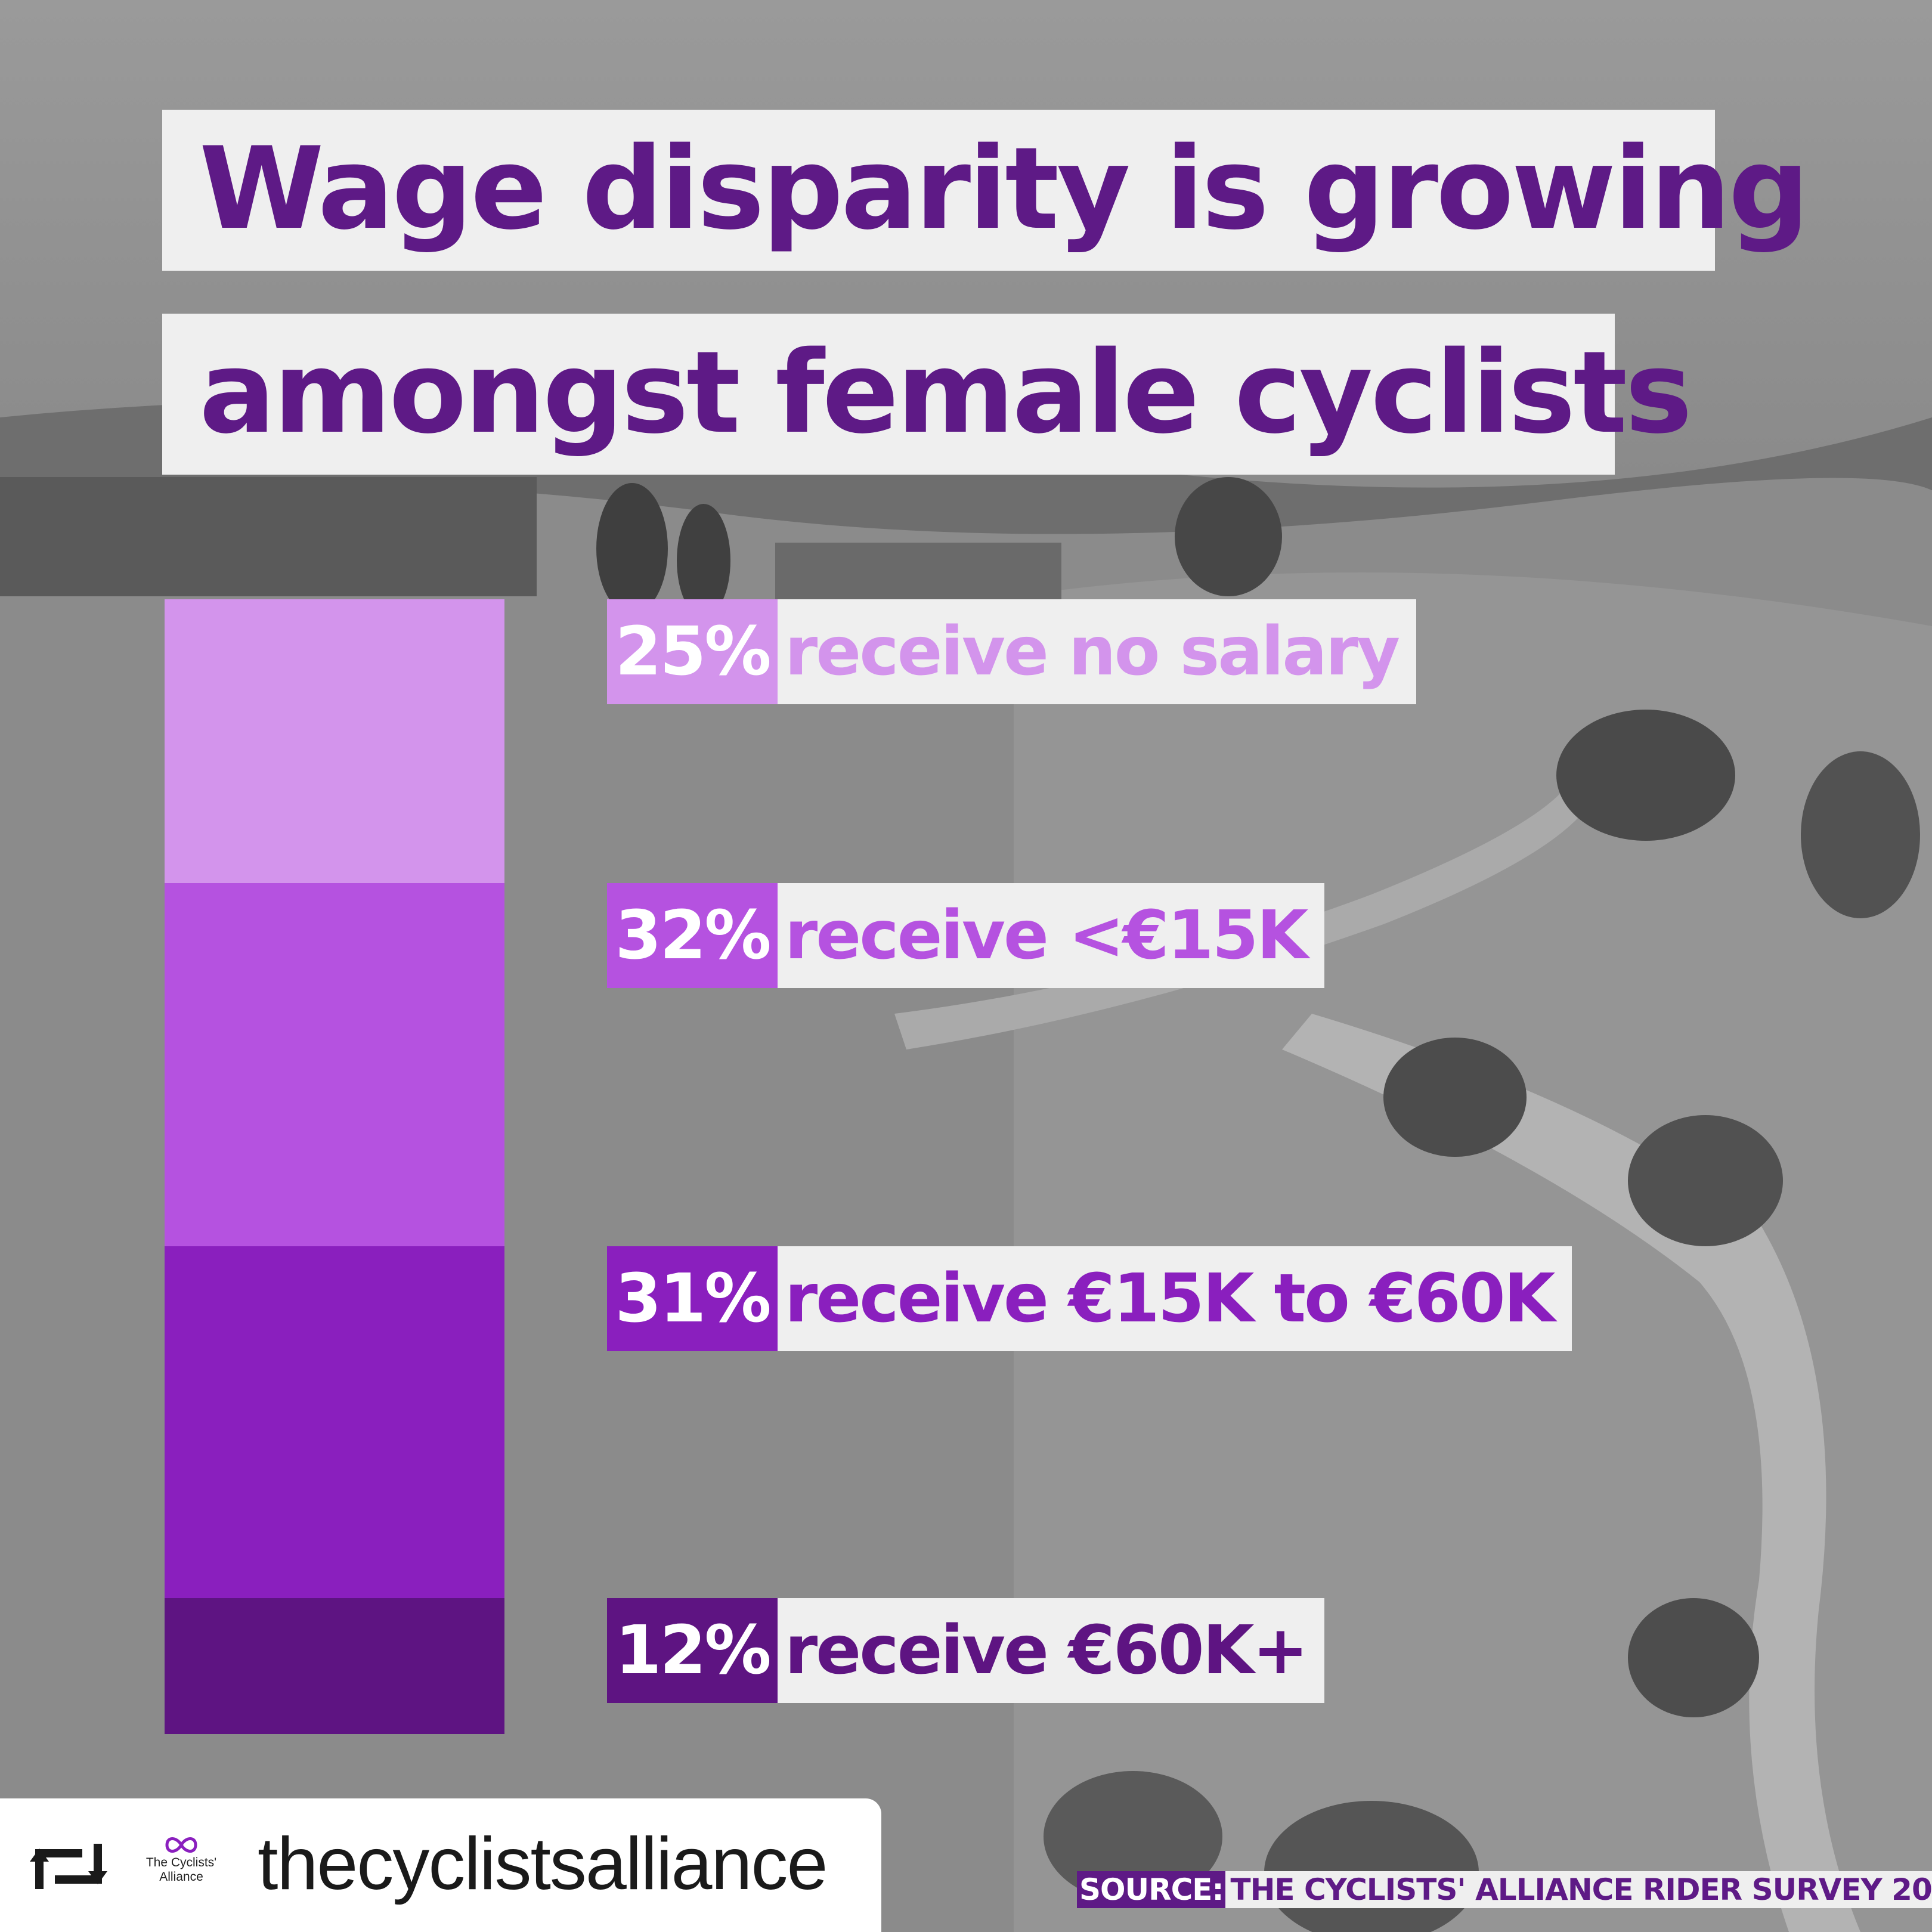 The width and height of the screenshot is (1932, 1932). I want to click on data-label-text: receive no salary, so click(1098, 652).